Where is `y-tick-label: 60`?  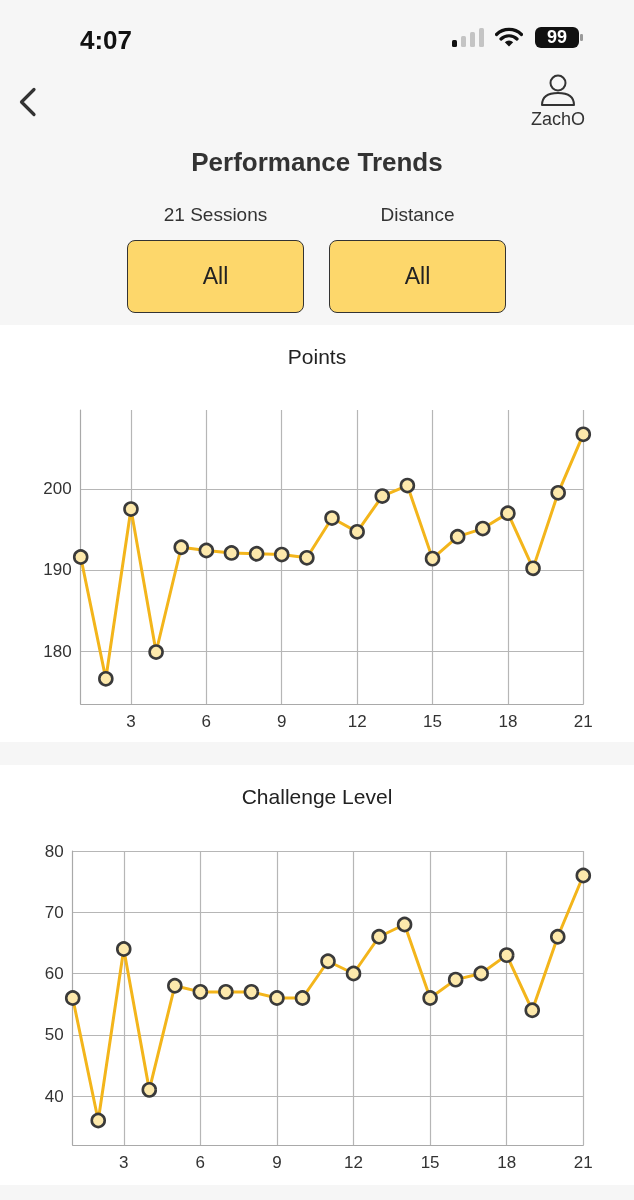
y-tick-label: 60 is located at coordinates (54, 973).